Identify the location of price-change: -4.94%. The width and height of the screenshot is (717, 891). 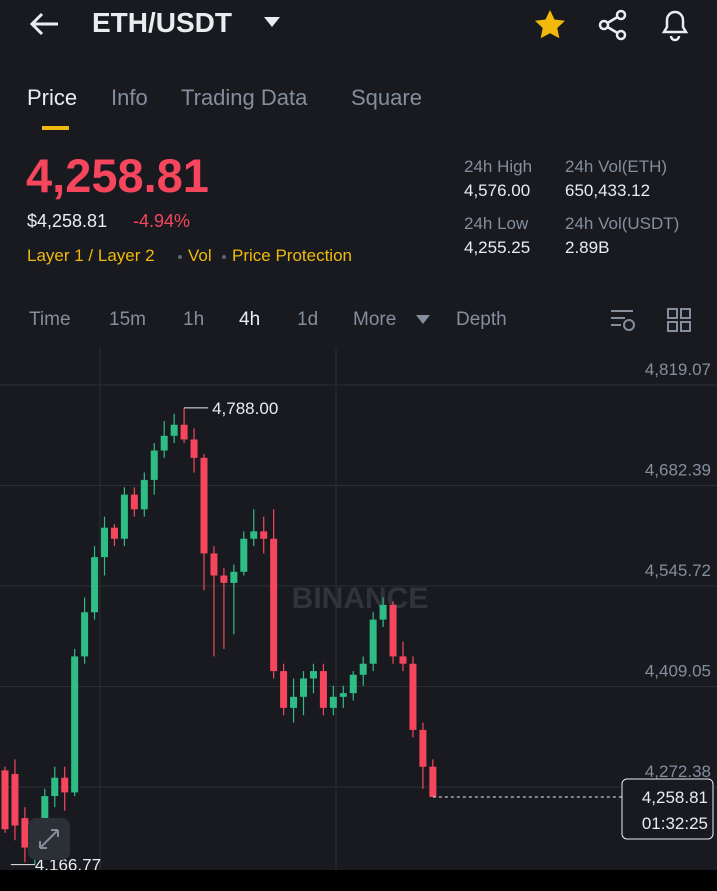
(162, 221).